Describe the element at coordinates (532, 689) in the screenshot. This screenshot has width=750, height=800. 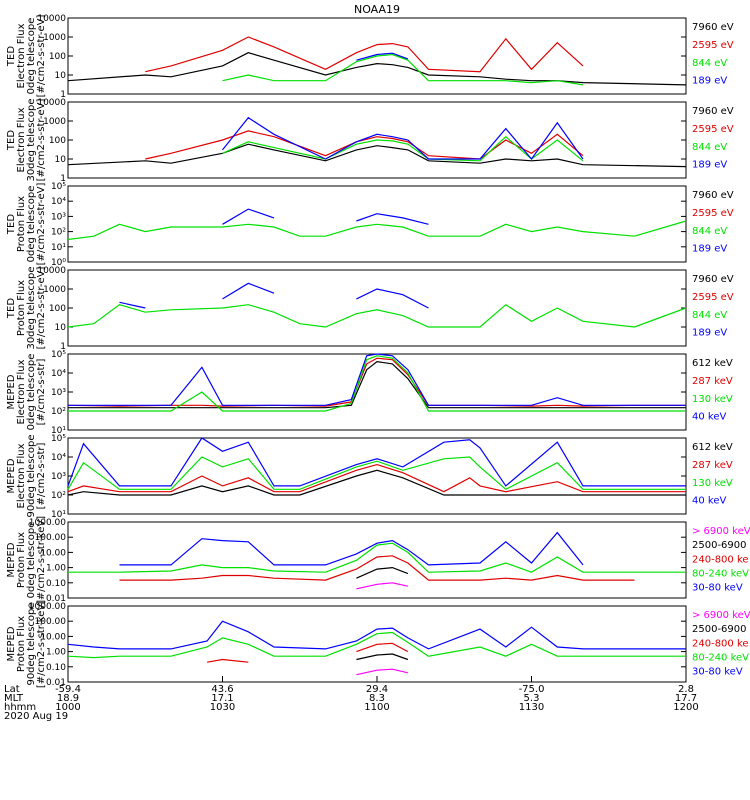
I see `footer-lat-value: -75.0` at that location.